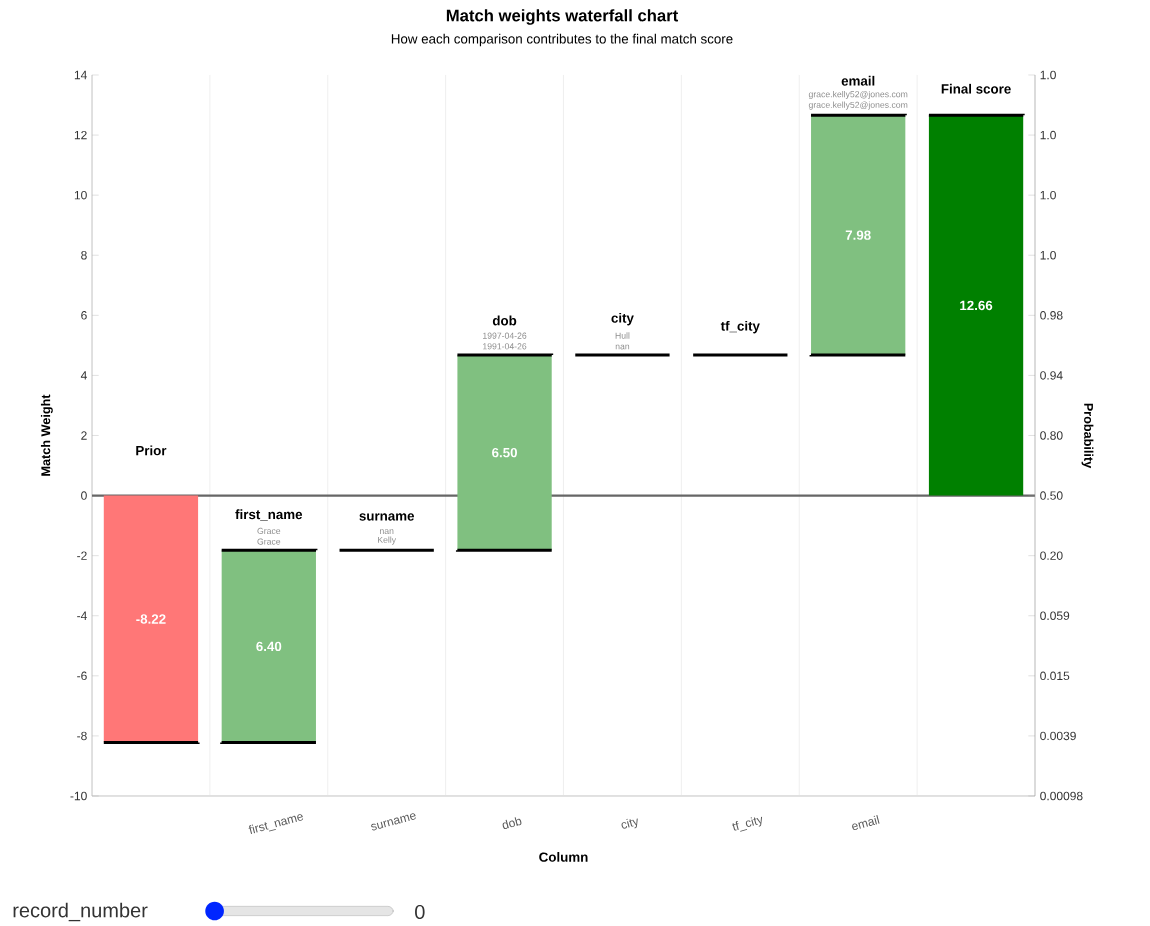  What do you see at coordinates (269, 515) in the screenshot?
I see `annotation: first_name` at bounding box center [269, 515].